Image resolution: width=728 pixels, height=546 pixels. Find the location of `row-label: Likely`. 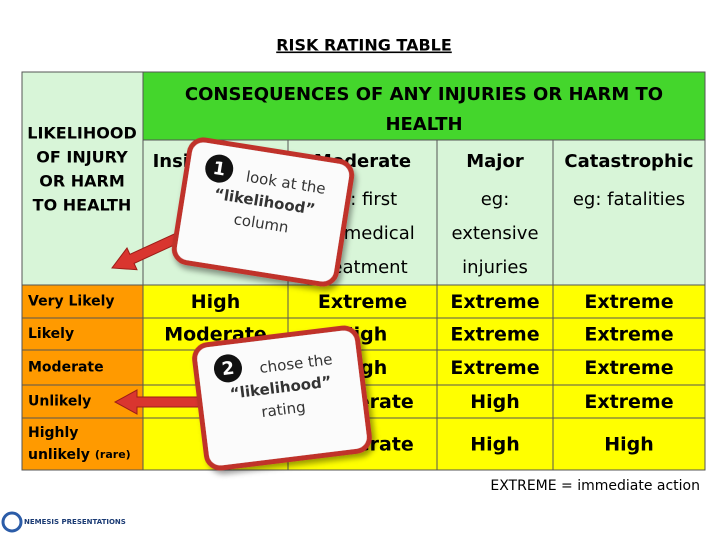

row-label: Likely is located at coordinates (51, 334).